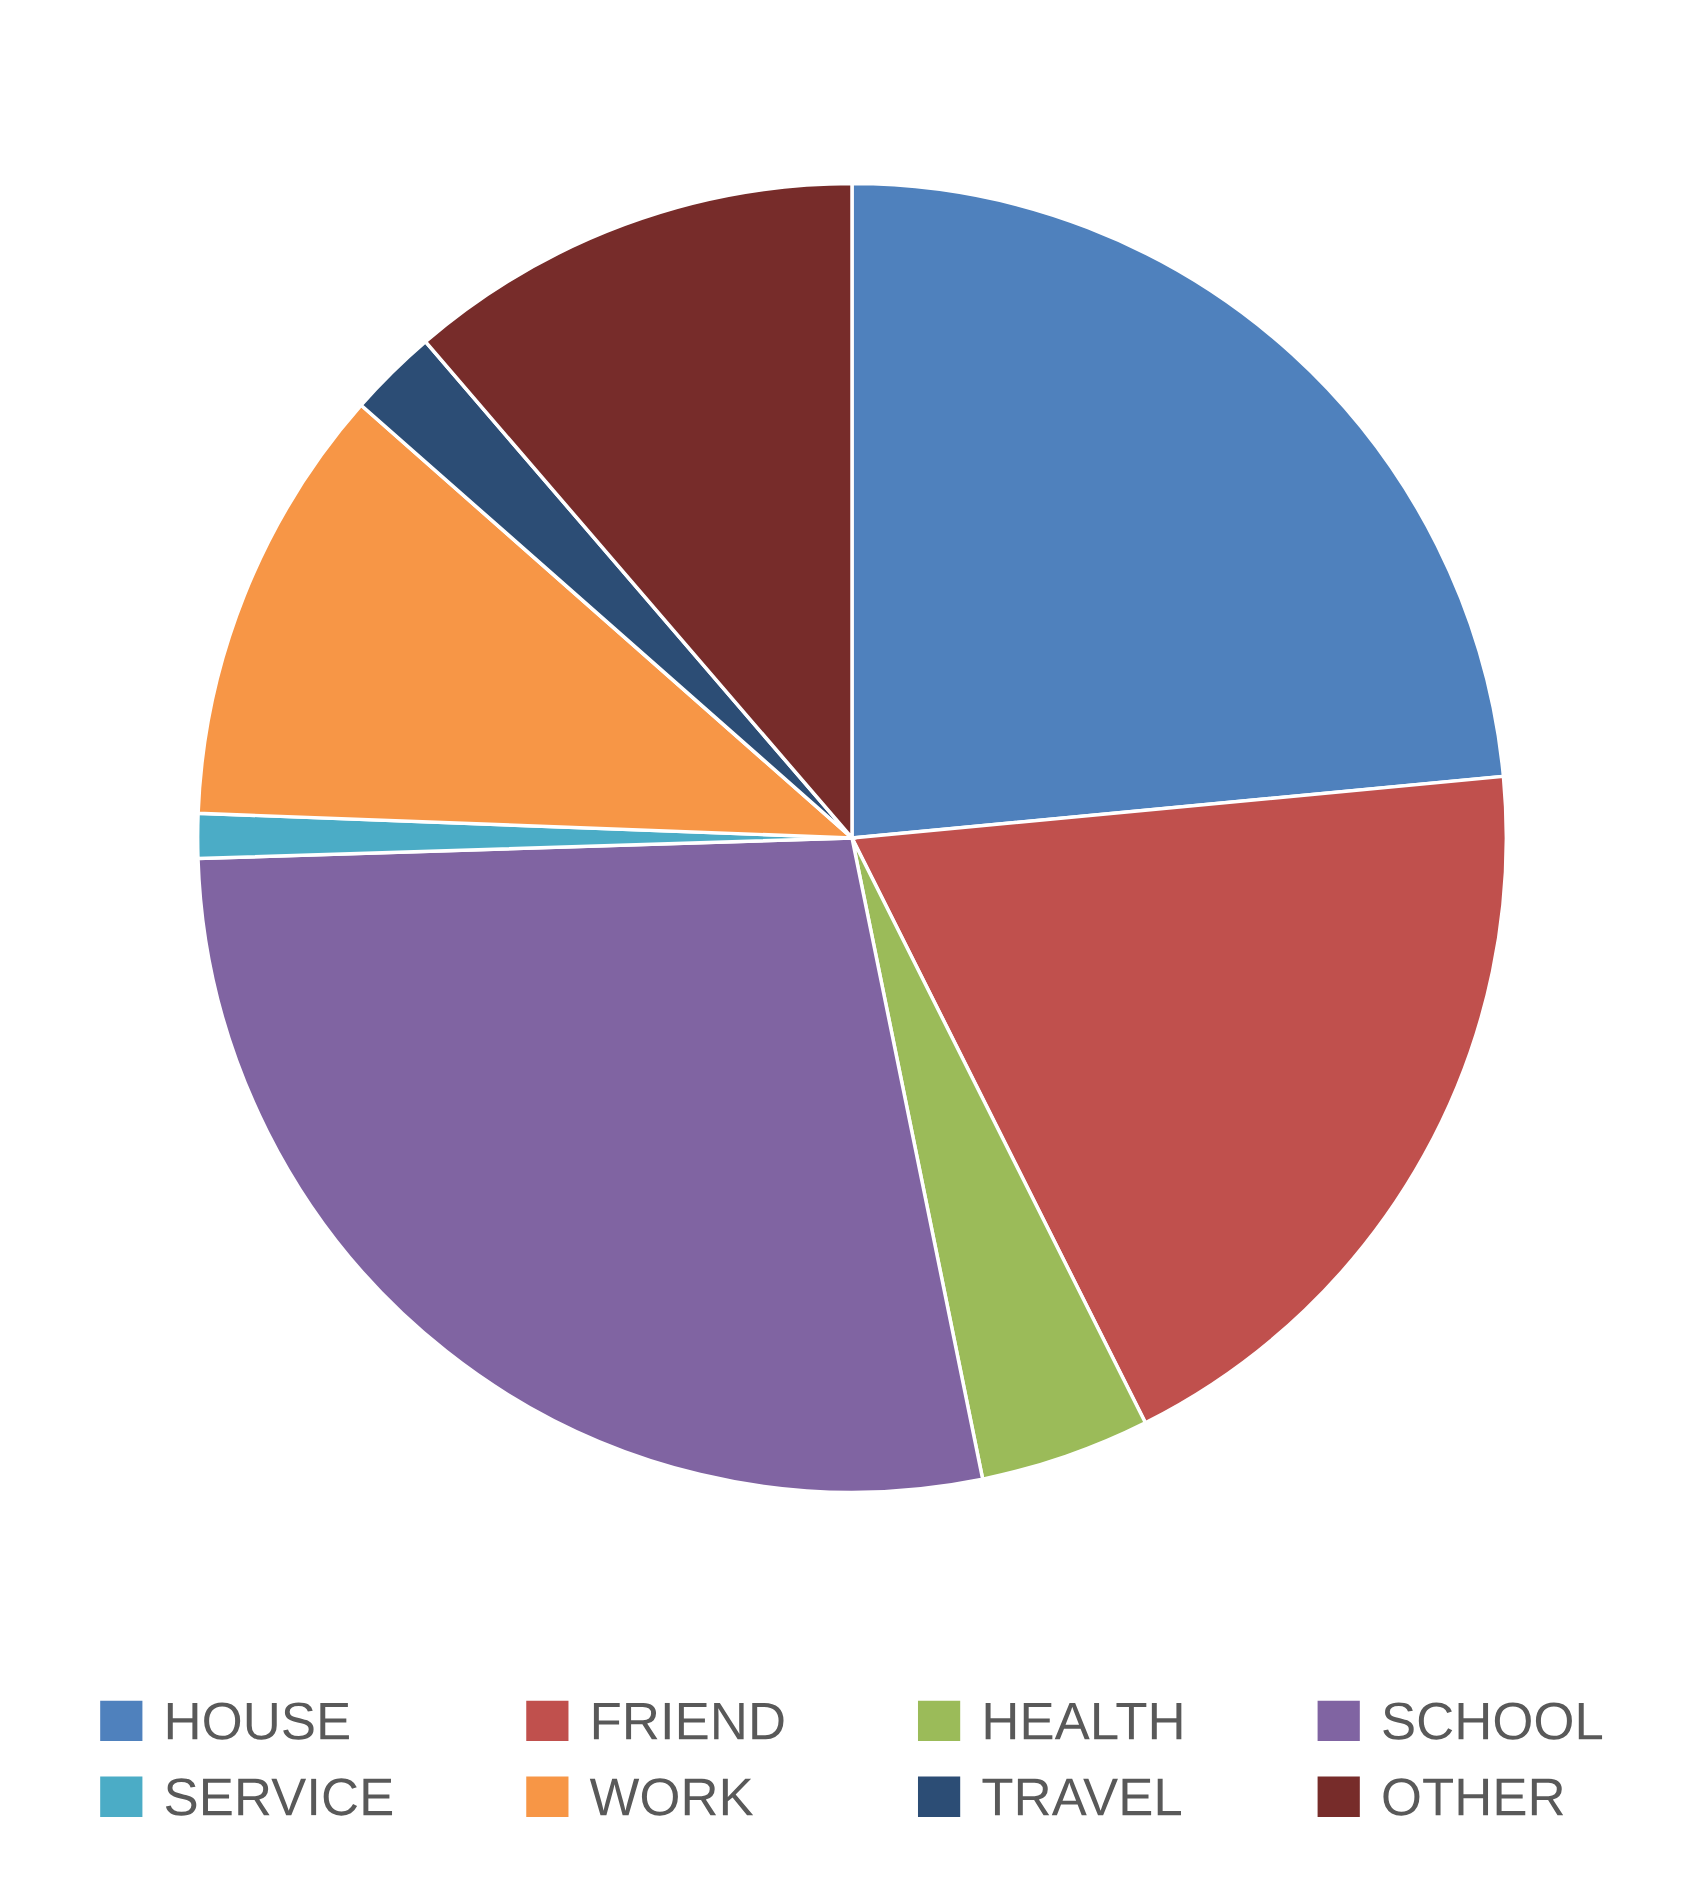 Image resolution: width=1704 pixels, height=1883 pixels. What do you see at coordinates (1081, 1797) in the screenshot?
I see `legend-label: TRAVEL` at bounding box center [1081, 1797].